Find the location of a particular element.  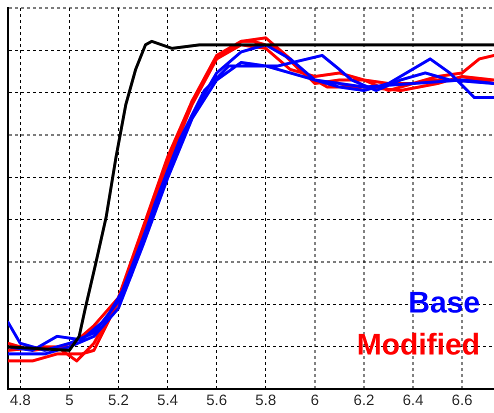

x-tick-label: 6.2 is located at coordinates (363, 401).